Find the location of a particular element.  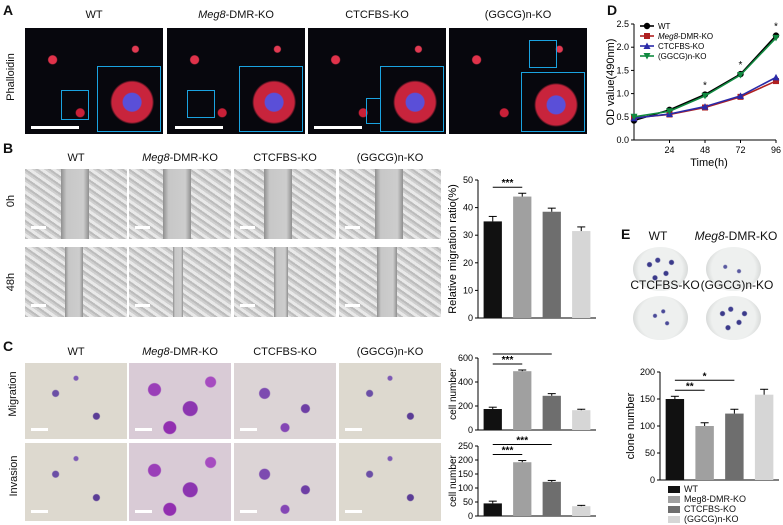

b-image-wt-0h is located at coordinates (76, 204).